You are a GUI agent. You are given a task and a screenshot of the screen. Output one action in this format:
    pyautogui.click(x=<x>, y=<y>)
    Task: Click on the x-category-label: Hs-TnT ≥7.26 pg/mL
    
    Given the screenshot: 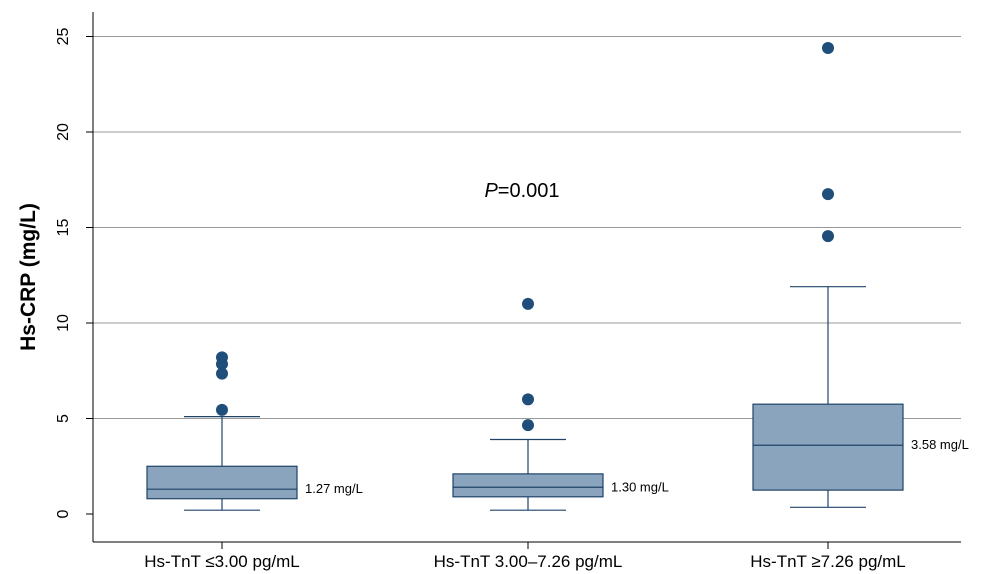 What is the action you would take?
    pyautogui.click(x=827, y=561)
    